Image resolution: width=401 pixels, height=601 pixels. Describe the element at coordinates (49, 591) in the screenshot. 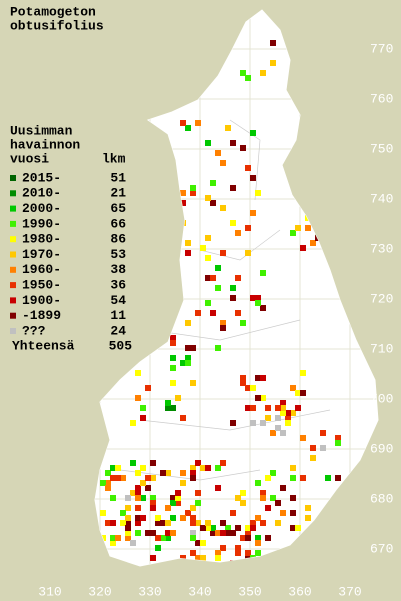

I see `x-label: 310` at that location.